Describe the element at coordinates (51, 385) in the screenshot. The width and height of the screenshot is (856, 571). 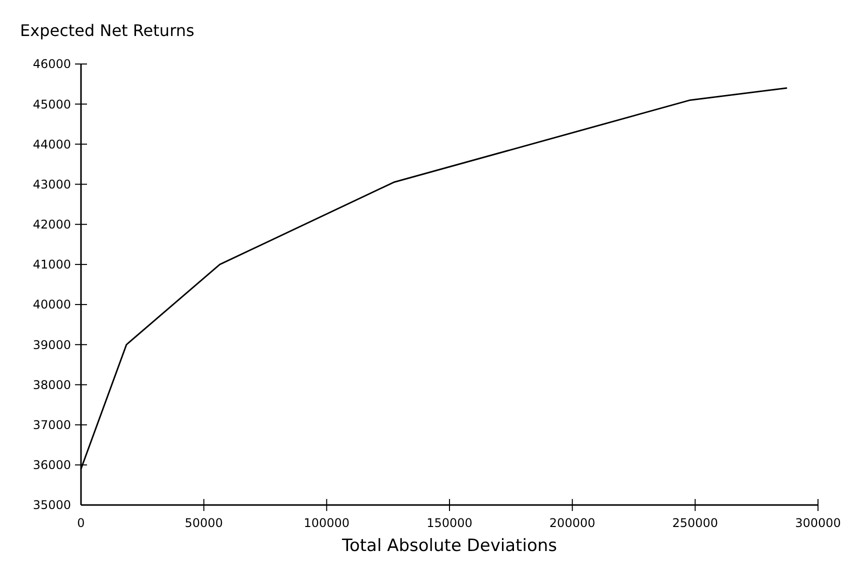
I see `y-tick-label: 38000` at that location.